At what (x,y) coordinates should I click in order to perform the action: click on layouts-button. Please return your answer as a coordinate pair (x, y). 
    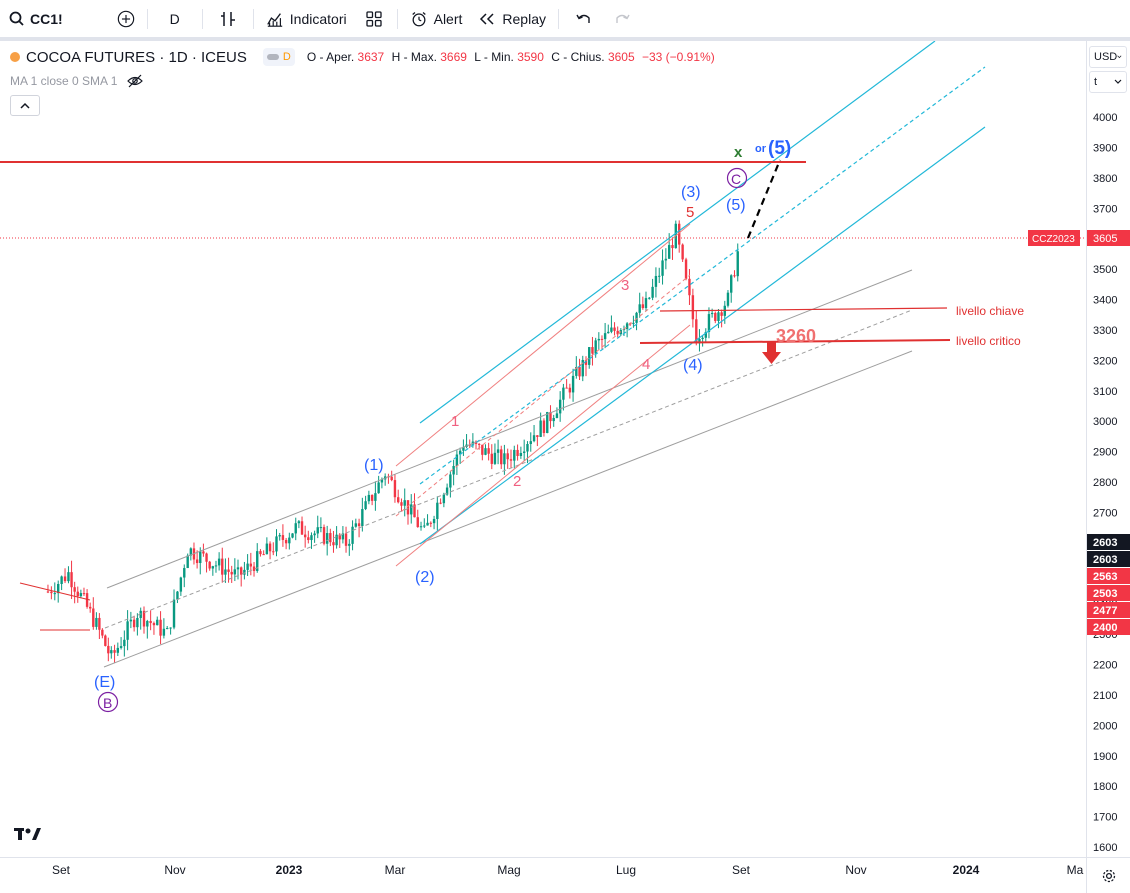
    Looking at the image, I should click on (374, 18).